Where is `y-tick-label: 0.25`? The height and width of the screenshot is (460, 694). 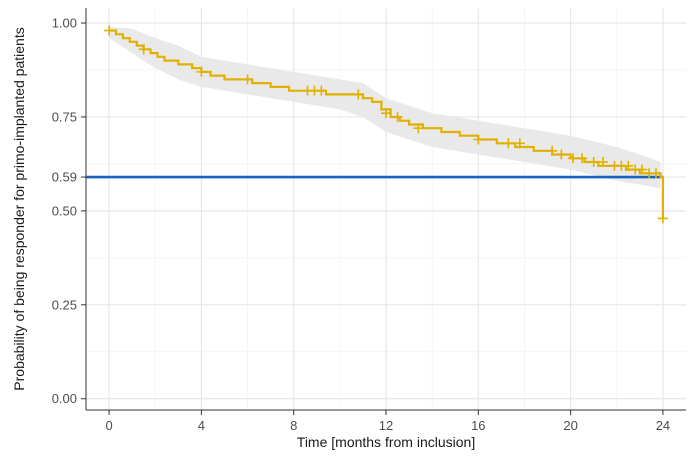 y-tick-label: 0.25 is located at coordinates (64, 304).